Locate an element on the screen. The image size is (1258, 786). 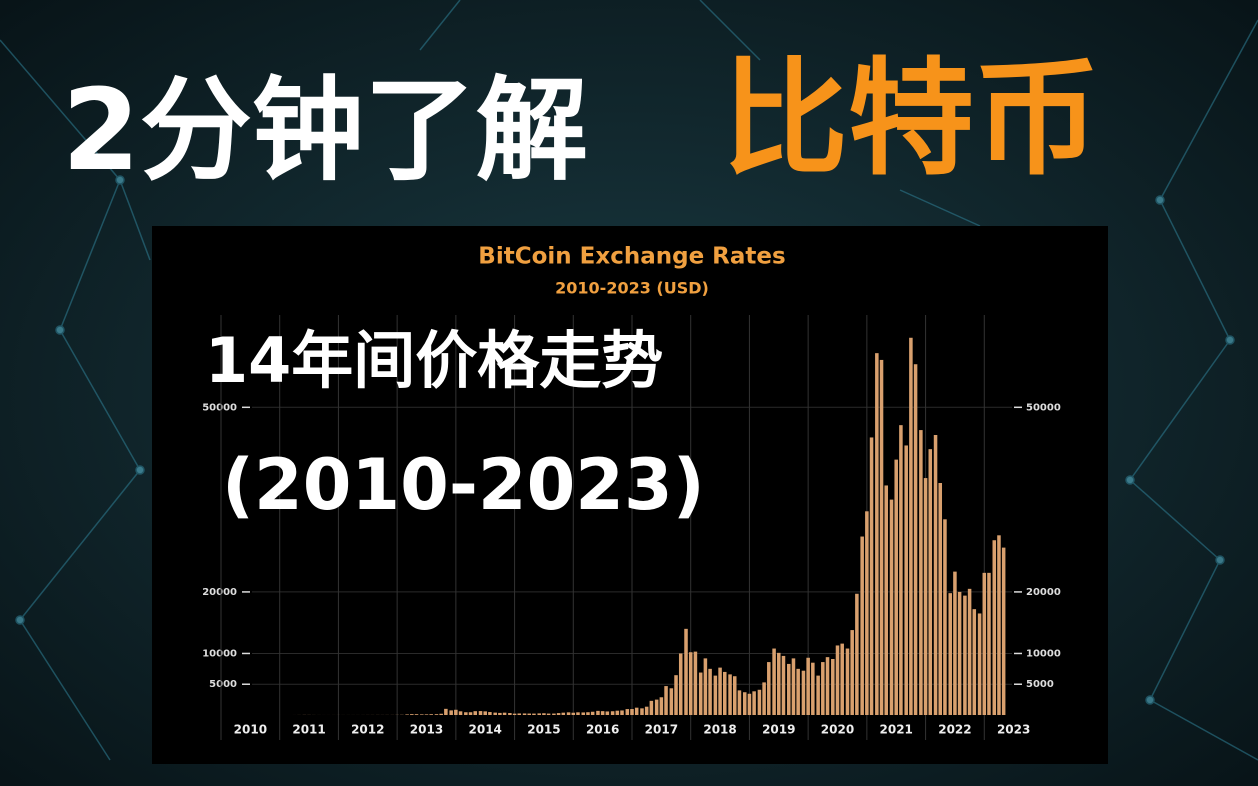
title-orange: 比特币 is located at coordinates (911, 119).